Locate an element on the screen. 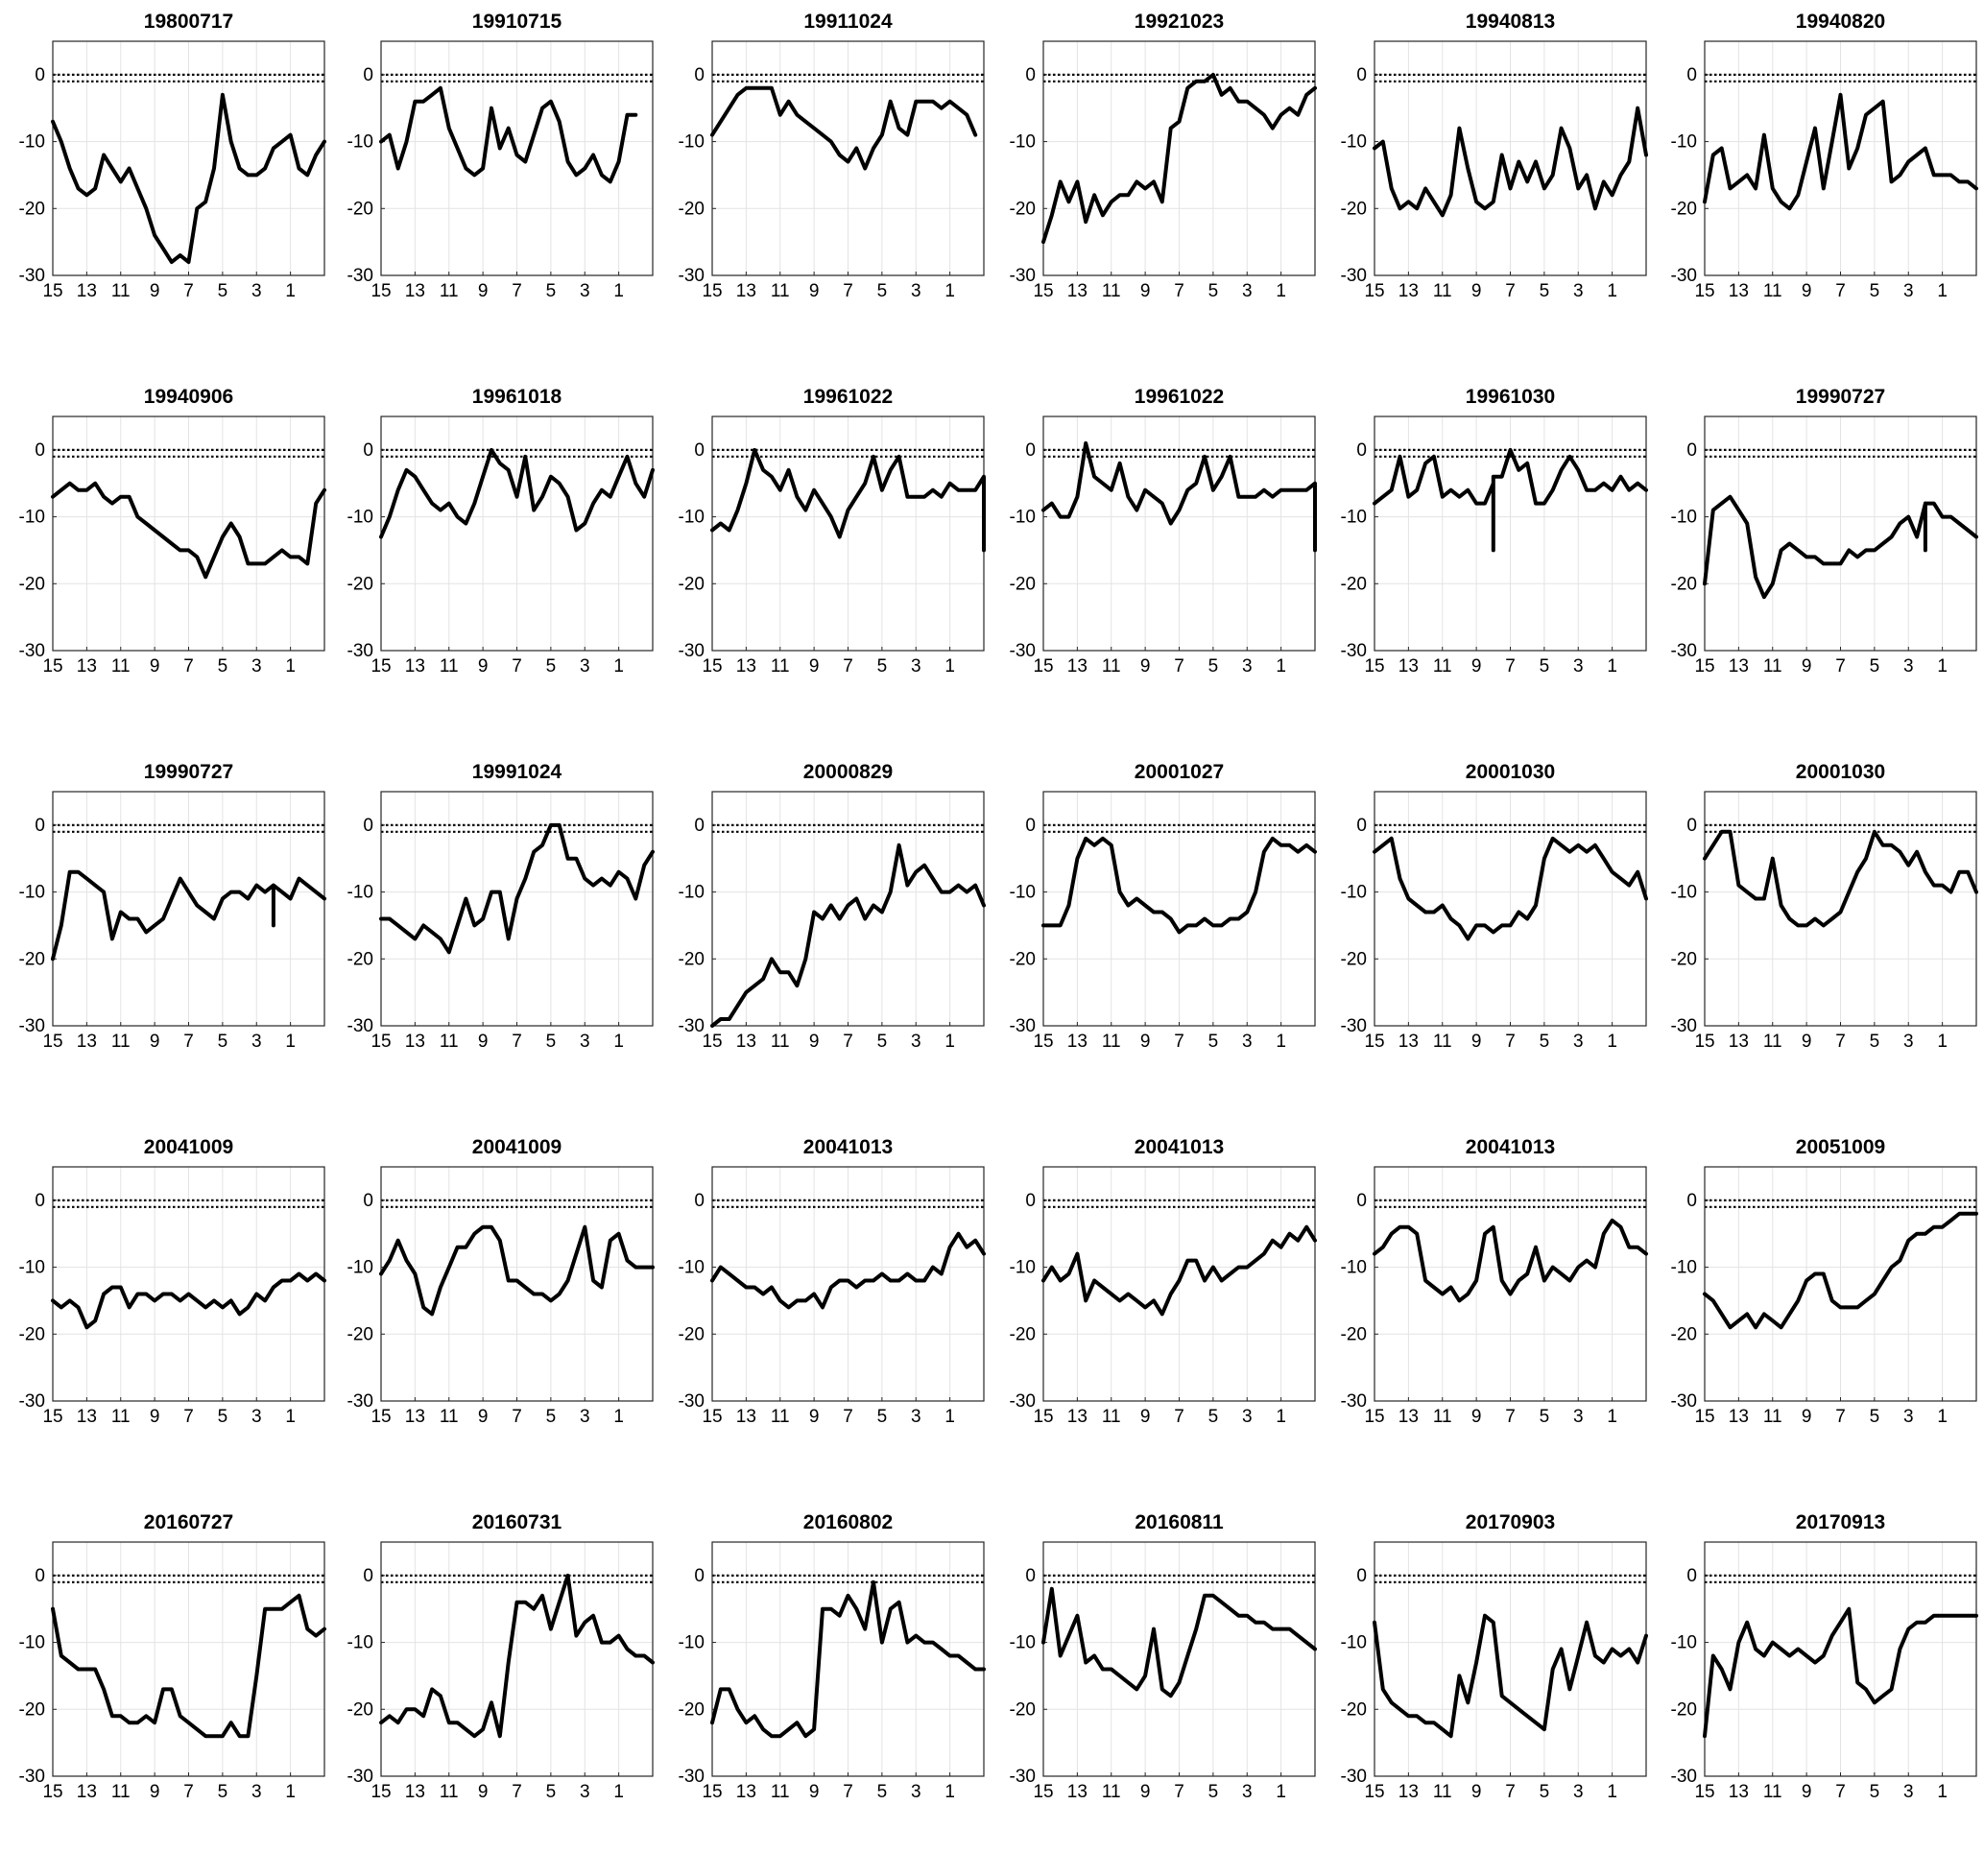  subplot-svg: 20001030 15 13 11 9 7 5 3 1 0 -10 -20 -30 is located at coordinates (1824, 906).